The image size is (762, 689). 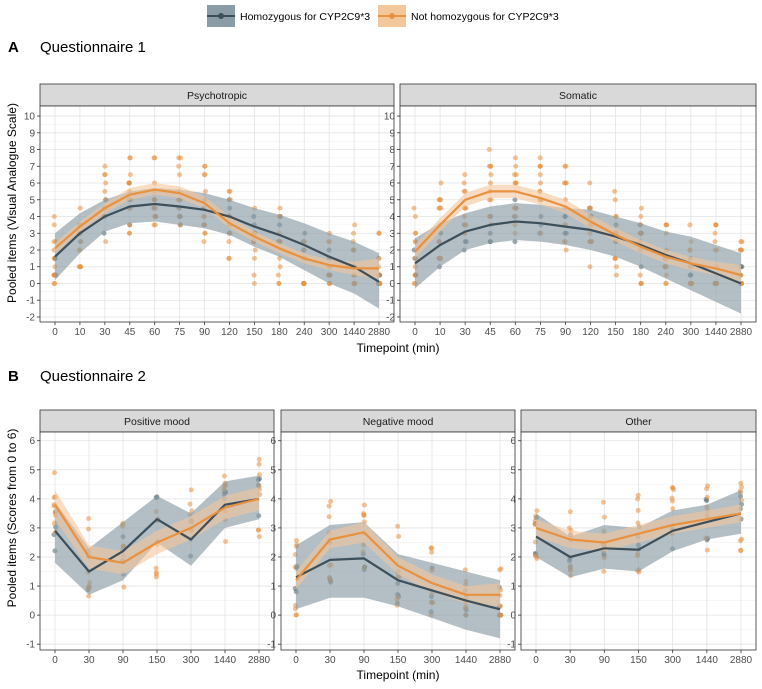 What do you see at coordinates (466, 660) in the screenshot?
I see `negative-mood-x-tick-label: 1440` at bounding box center [466, 660].